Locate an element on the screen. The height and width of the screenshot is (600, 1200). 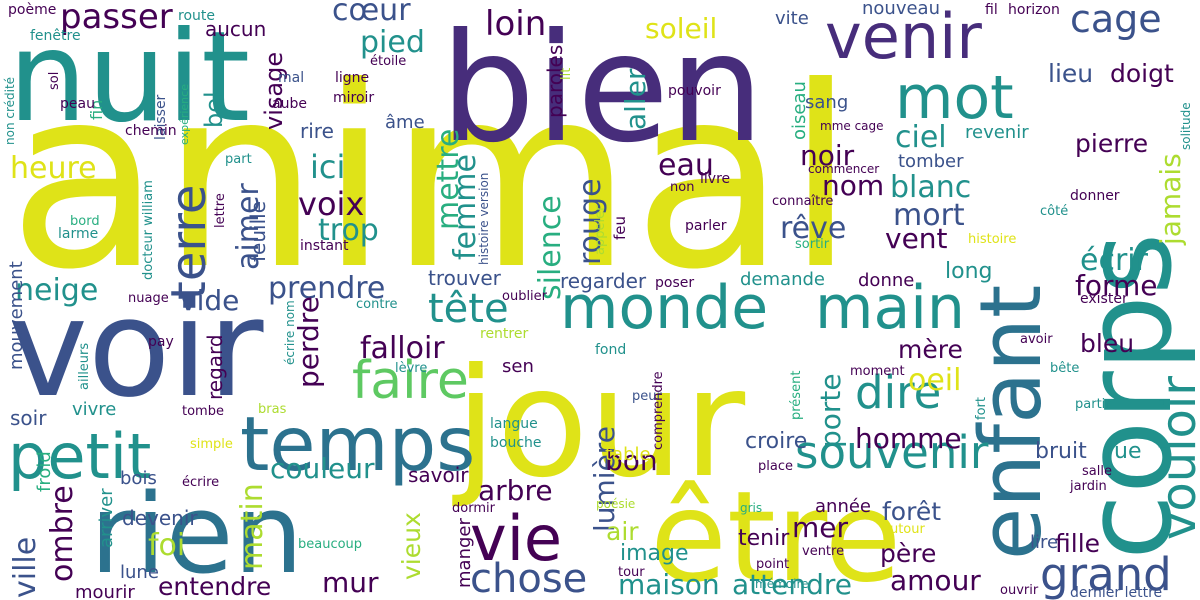
word-connaître: connaître is located at coordinates (802, 201).